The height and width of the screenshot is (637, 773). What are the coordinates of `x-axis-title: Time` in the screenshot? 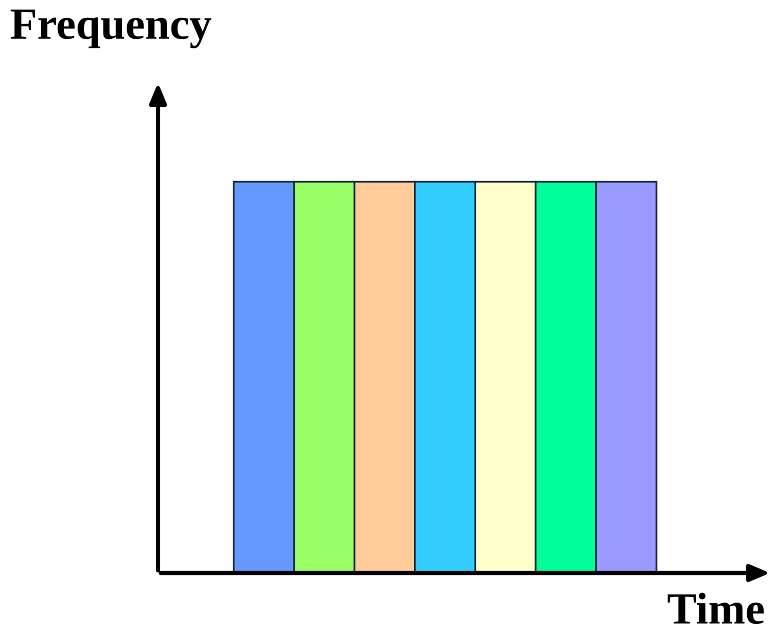 It's located at (716, 608).